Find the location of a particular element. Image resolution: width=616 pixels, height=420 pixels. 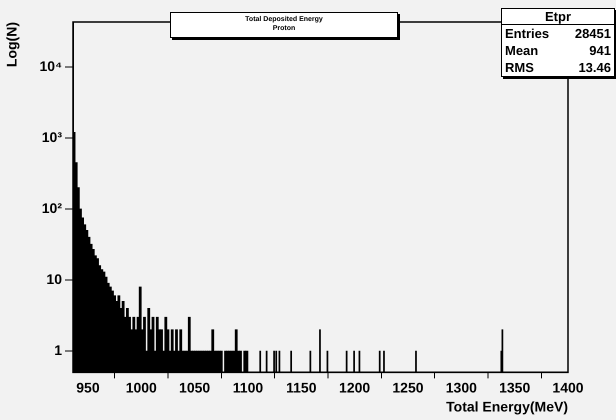

x-tick-label: 1200 is located at coordinates (354, 388).